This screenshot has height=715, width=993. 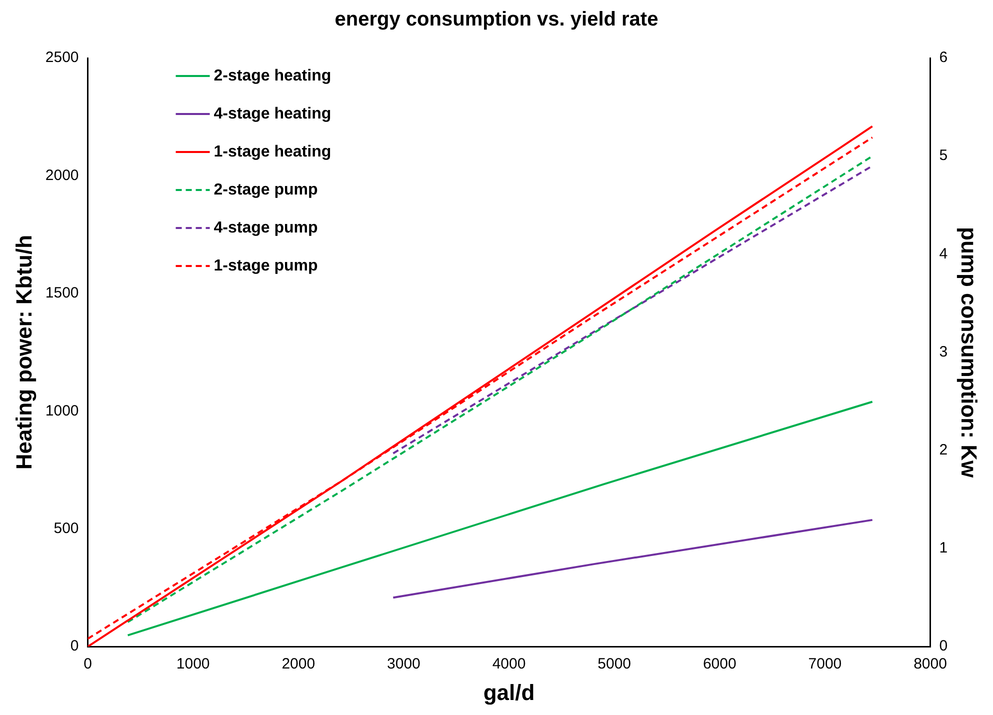 What do you see at coordinates (266, 227) in the screenshot?
I see `legend-label: 4-stage pump` at bounding box center [266, 227].